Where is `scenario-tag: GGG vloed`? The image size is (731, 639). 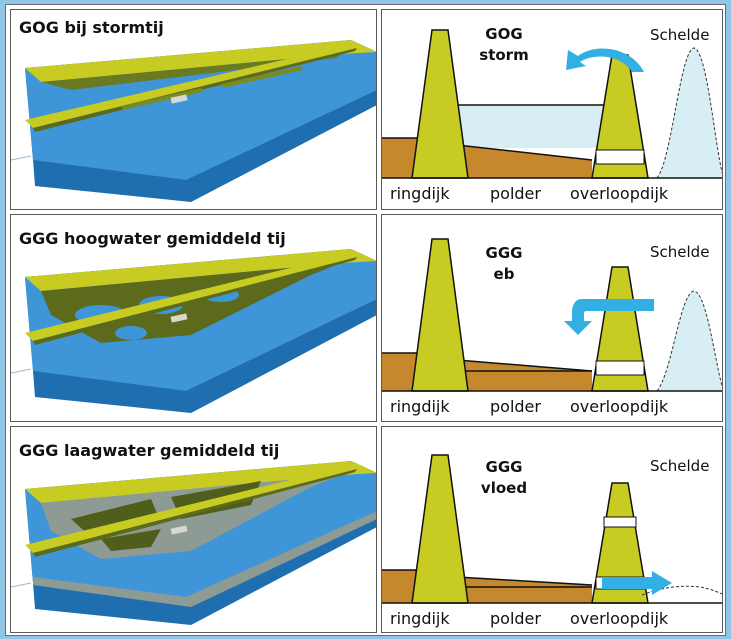 scenario-tag: GGG vloed is located at coordinates (504, 477).